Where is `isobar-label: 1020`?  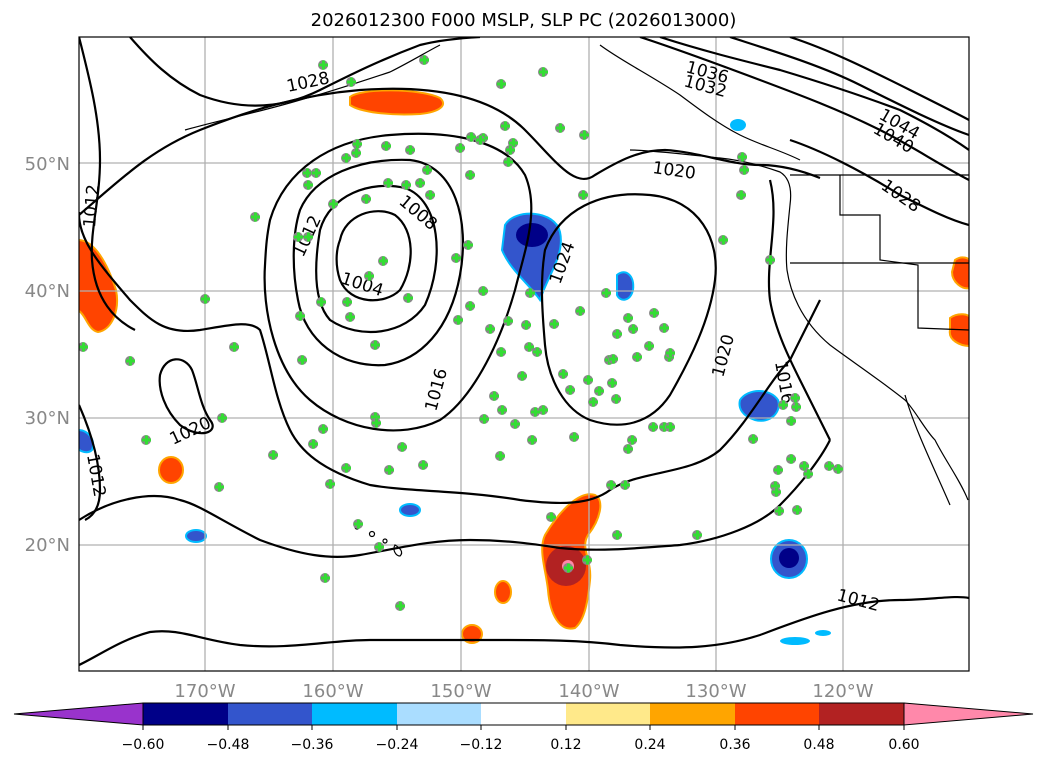 isobar-label: 1020 is located at coordinates (674, 171).